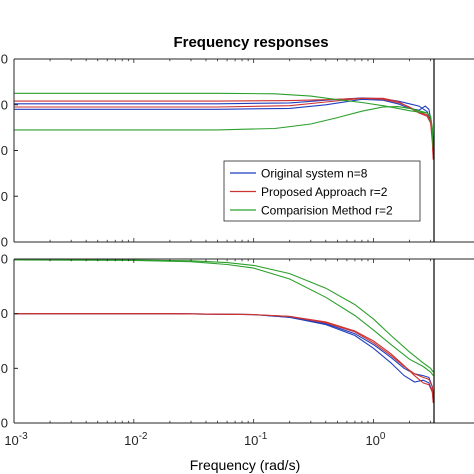 This screenshot has height=474, width=474. Describe the element at coordinates (136, 439) in the screenshot. I see `x-tick-label: 10⁻²` at that location.